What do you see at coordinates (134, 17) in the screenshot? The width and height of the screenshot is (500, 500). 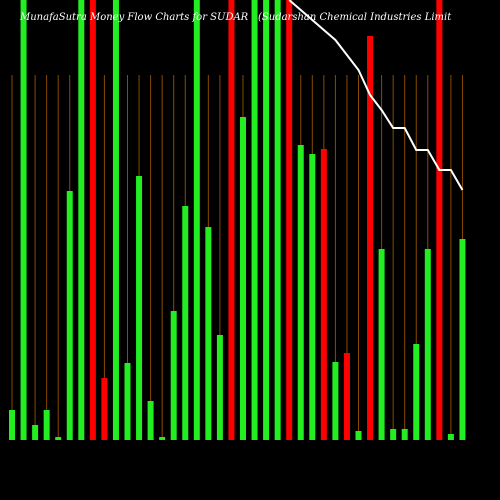 I see `chart-title: MunafaSutra Money Flow Charts for SUDAR` at bounding box center [134, 17].